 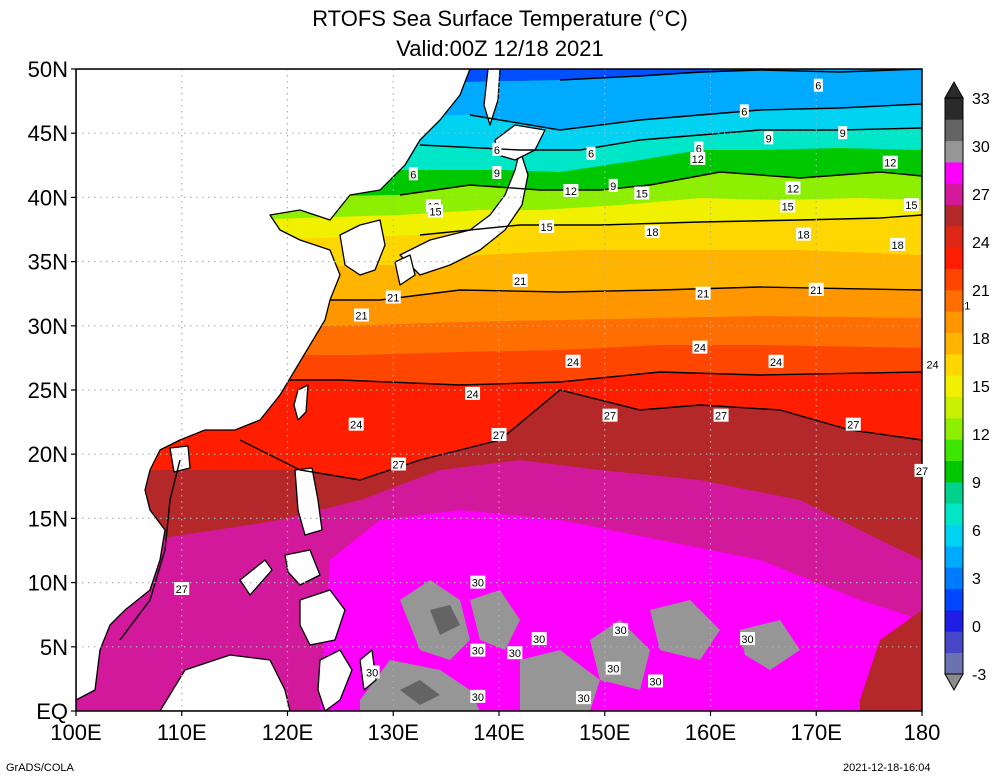 I want to click on contour-label: 15, so click(x=911, y=205).